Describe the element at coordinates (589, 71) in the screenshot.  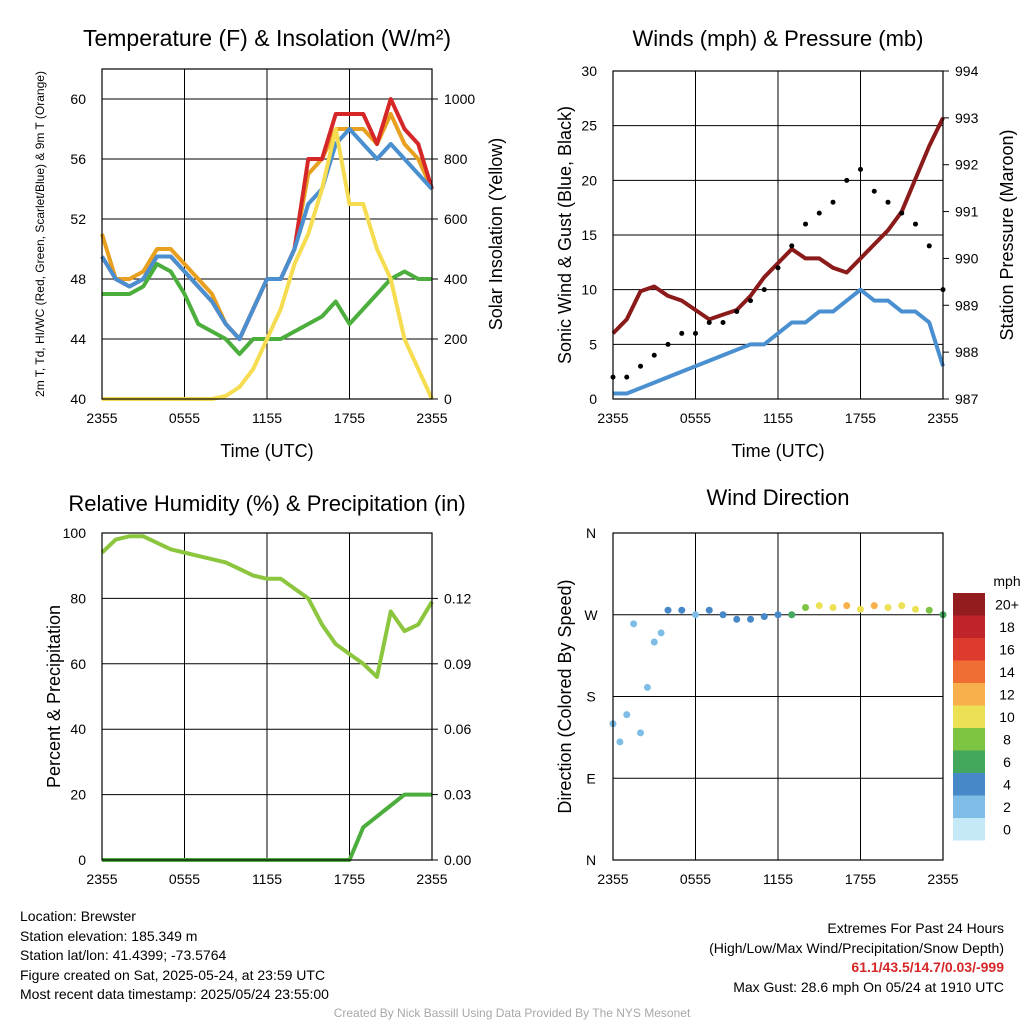
I see `y-tick-label: 30` at that location.